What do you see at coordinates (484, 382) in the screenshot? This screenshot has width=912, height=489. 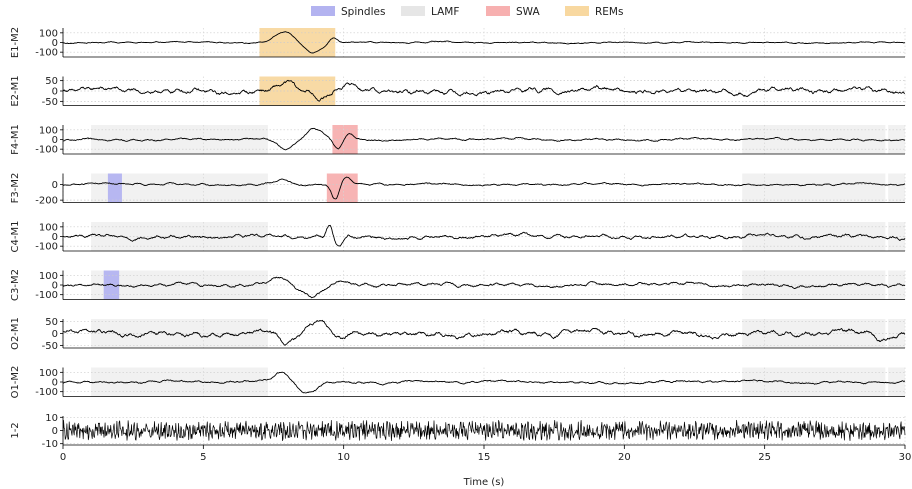 I see `trace-o1-m2` at bounding box center [484, 382].